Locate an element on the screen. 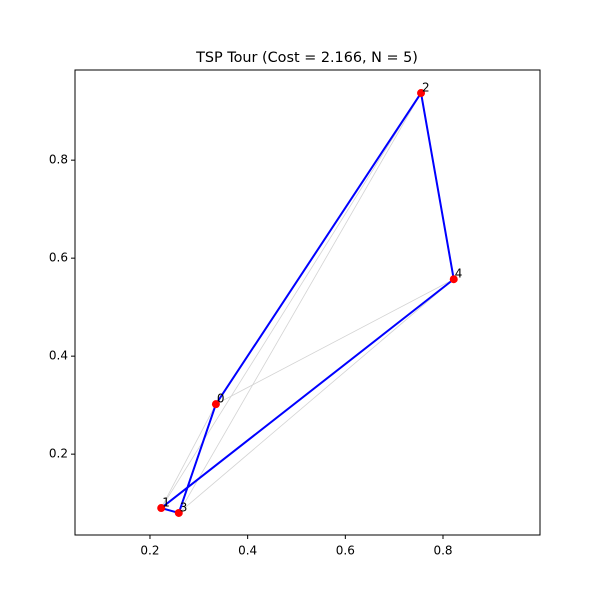 Image resolution: width=600 pixels, height=600 pixels. x-tick-label: 0.4 is located at coordinates (247, 551).